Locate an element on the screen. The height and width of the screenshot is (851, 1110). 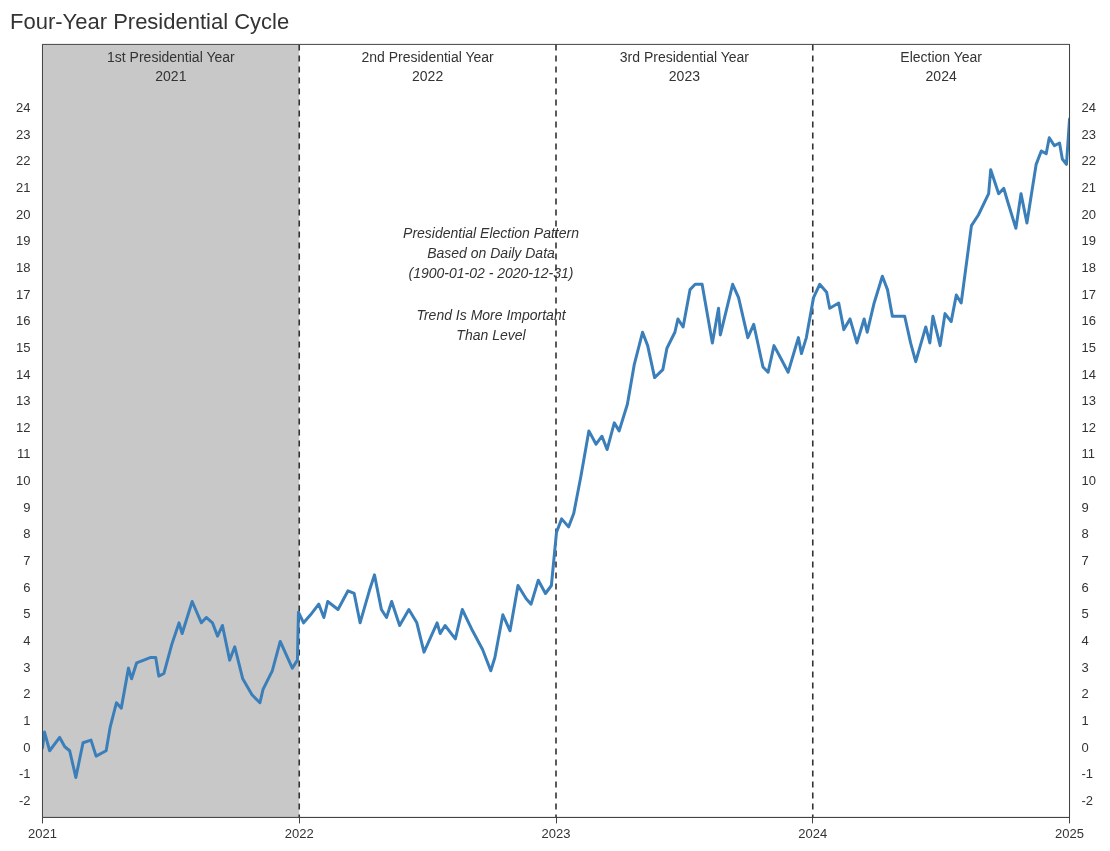
y-tick-label: 19 is located at coordinates (23, 241).